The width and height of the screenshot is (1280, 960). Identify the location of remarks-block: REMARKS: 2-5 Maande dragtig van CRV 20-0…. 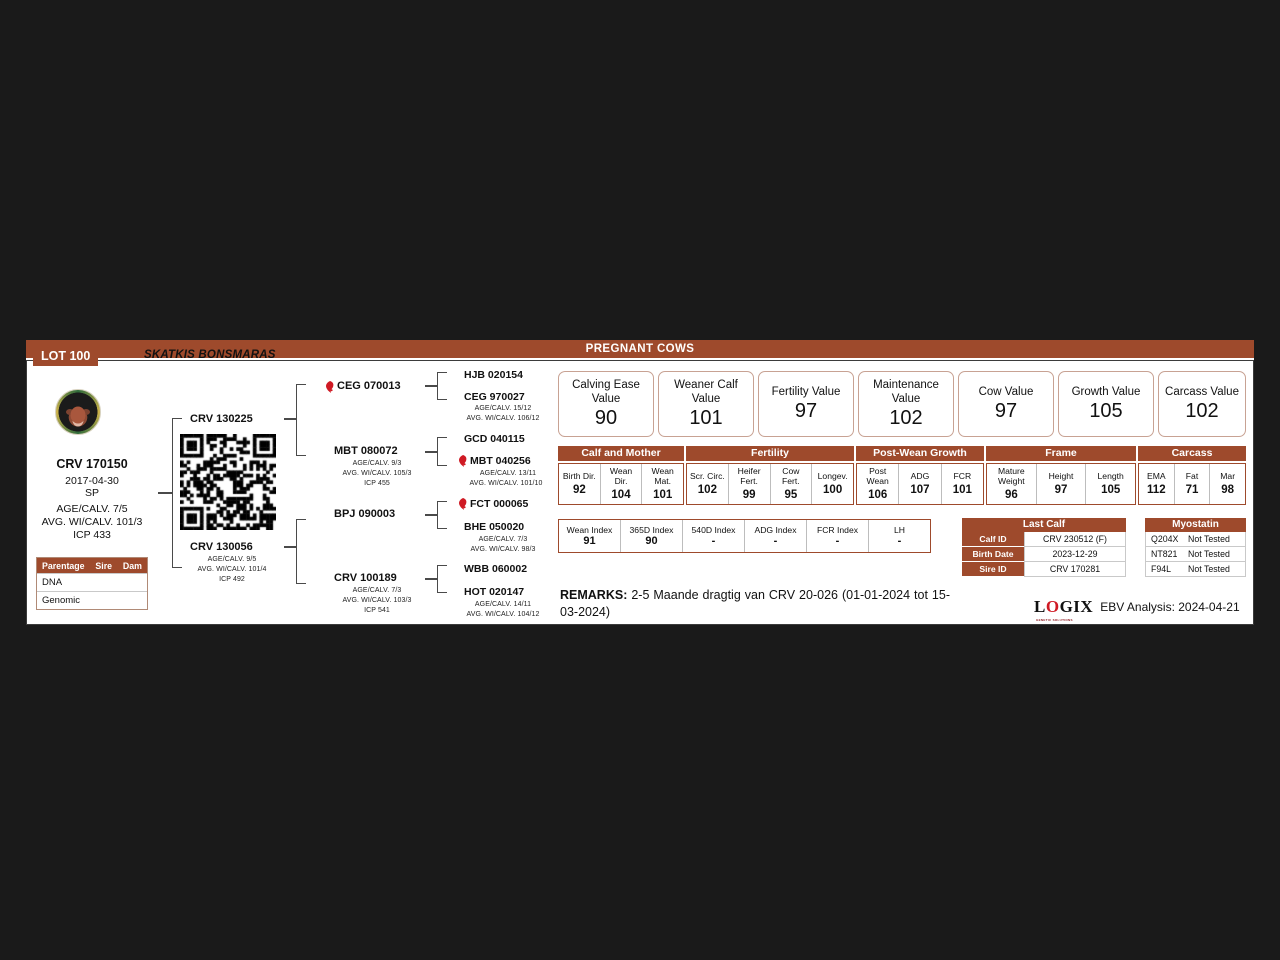
(755, 604).